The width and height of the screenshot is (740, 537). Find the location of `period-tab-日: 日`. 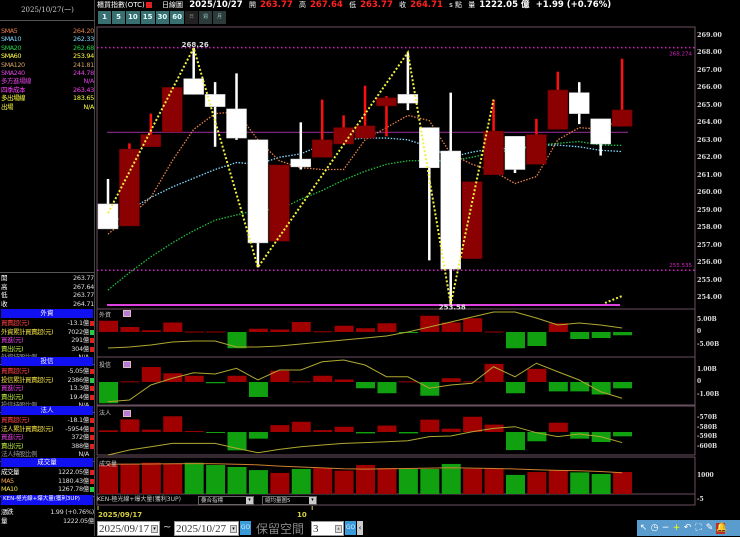

period-tab-日: 日 is located at coordinates (191, 17).